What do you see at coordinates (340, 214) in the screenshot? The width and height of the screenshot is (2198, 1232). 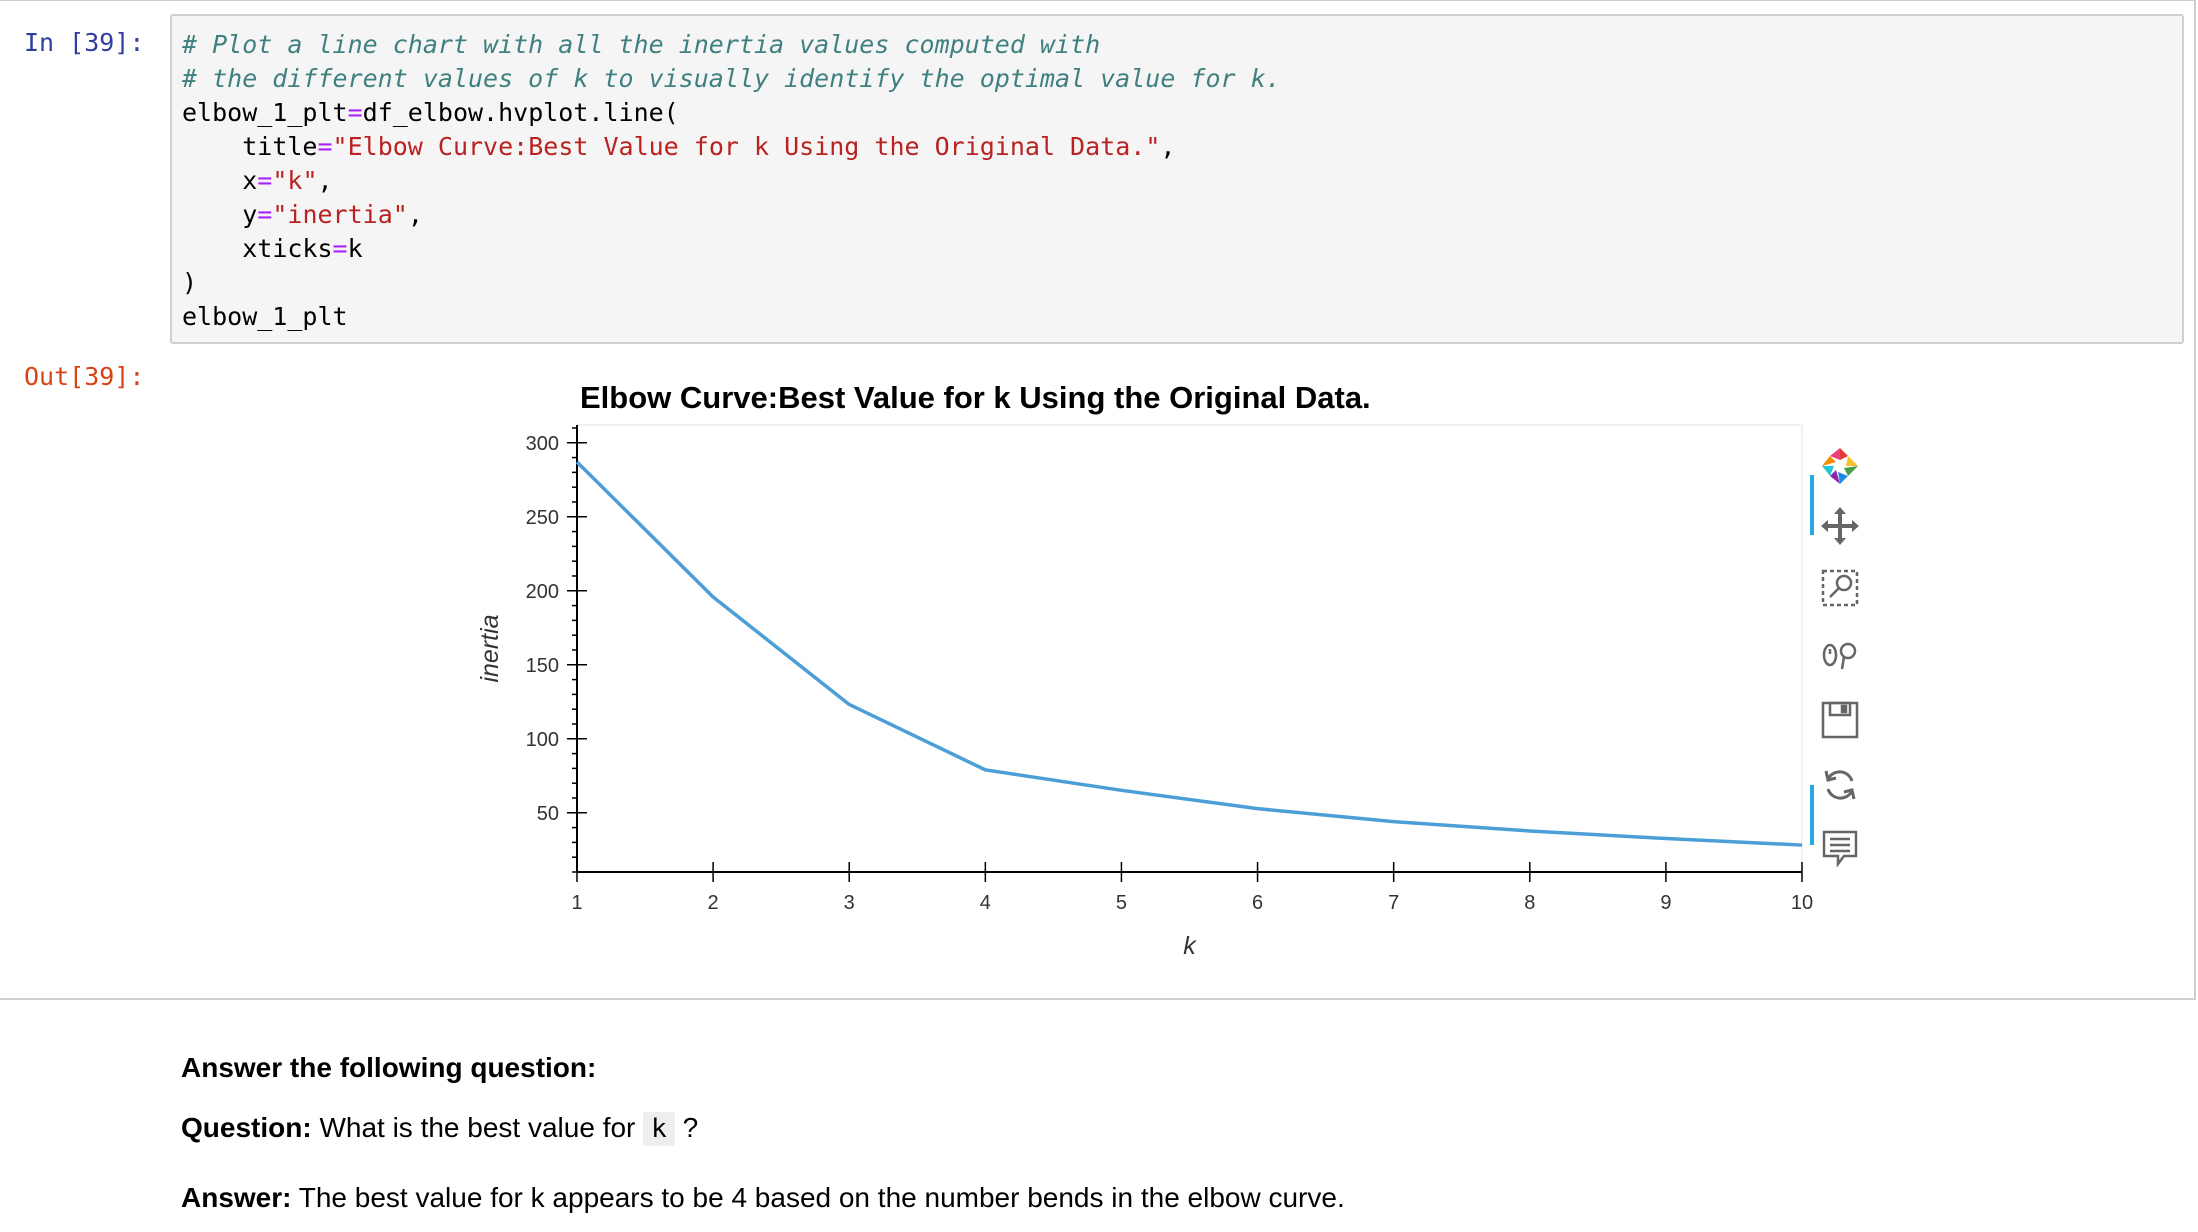 I see `code-string: "inertia"` at bounding box center [340, 214].